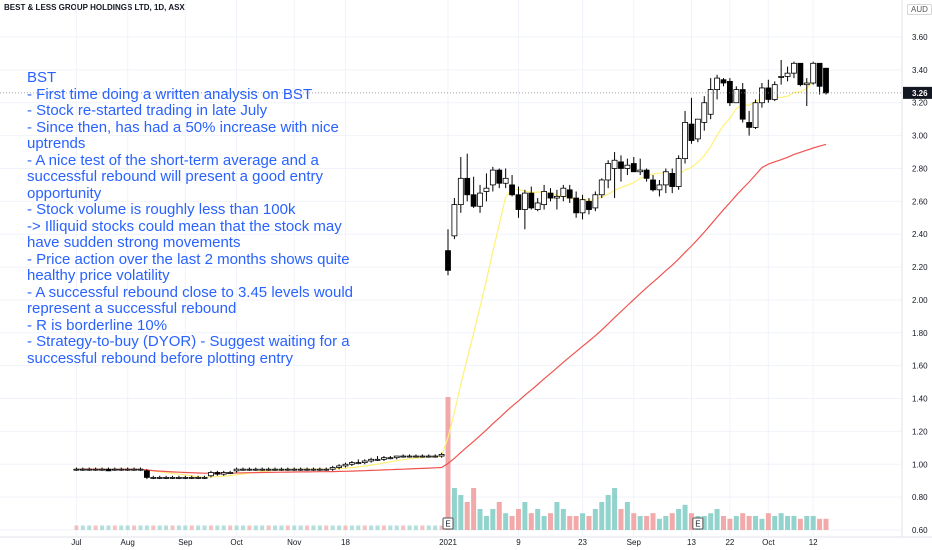  Describe the element at coordinates (42, 77) in the screenshot. I see `annotation-line: BST` at that location.